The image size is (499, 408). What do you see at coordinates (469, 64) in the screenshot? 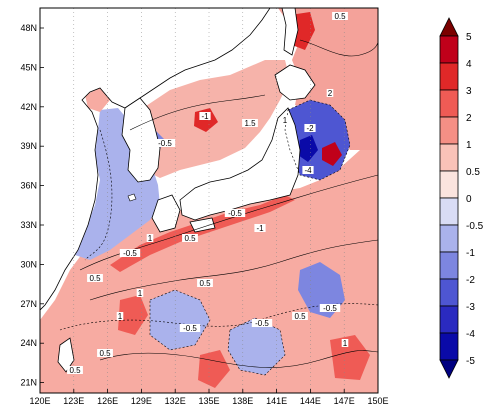
I see `colorbar-label: 4` at bounding box center [469, 64].